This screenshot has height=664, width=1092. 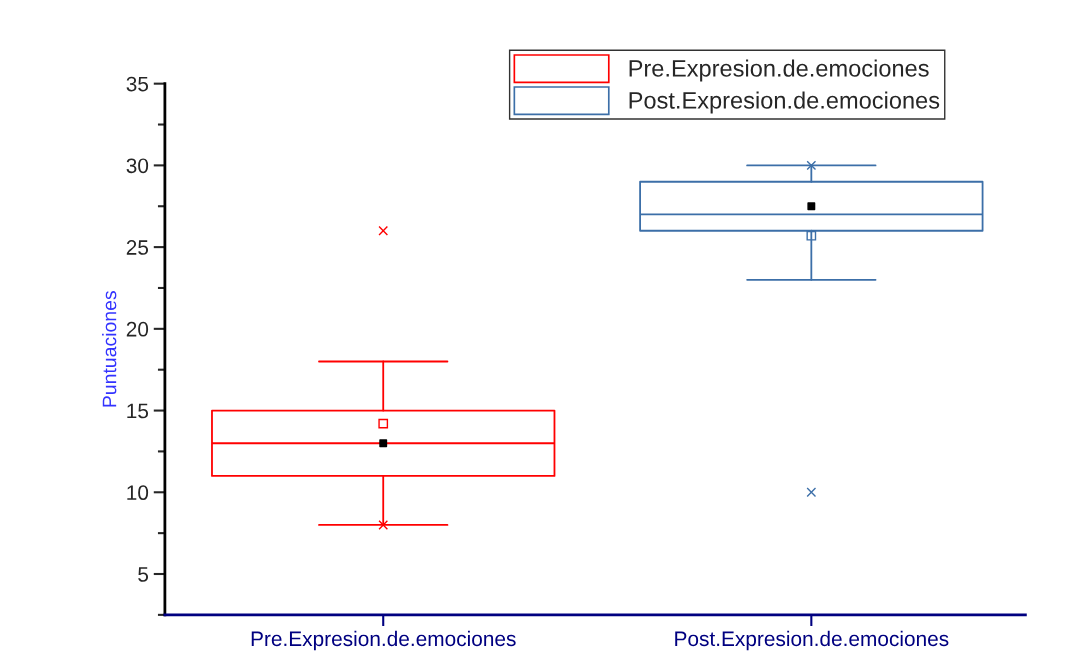 I want to click on y-tick-label: 30, so click(x=137, y=166).